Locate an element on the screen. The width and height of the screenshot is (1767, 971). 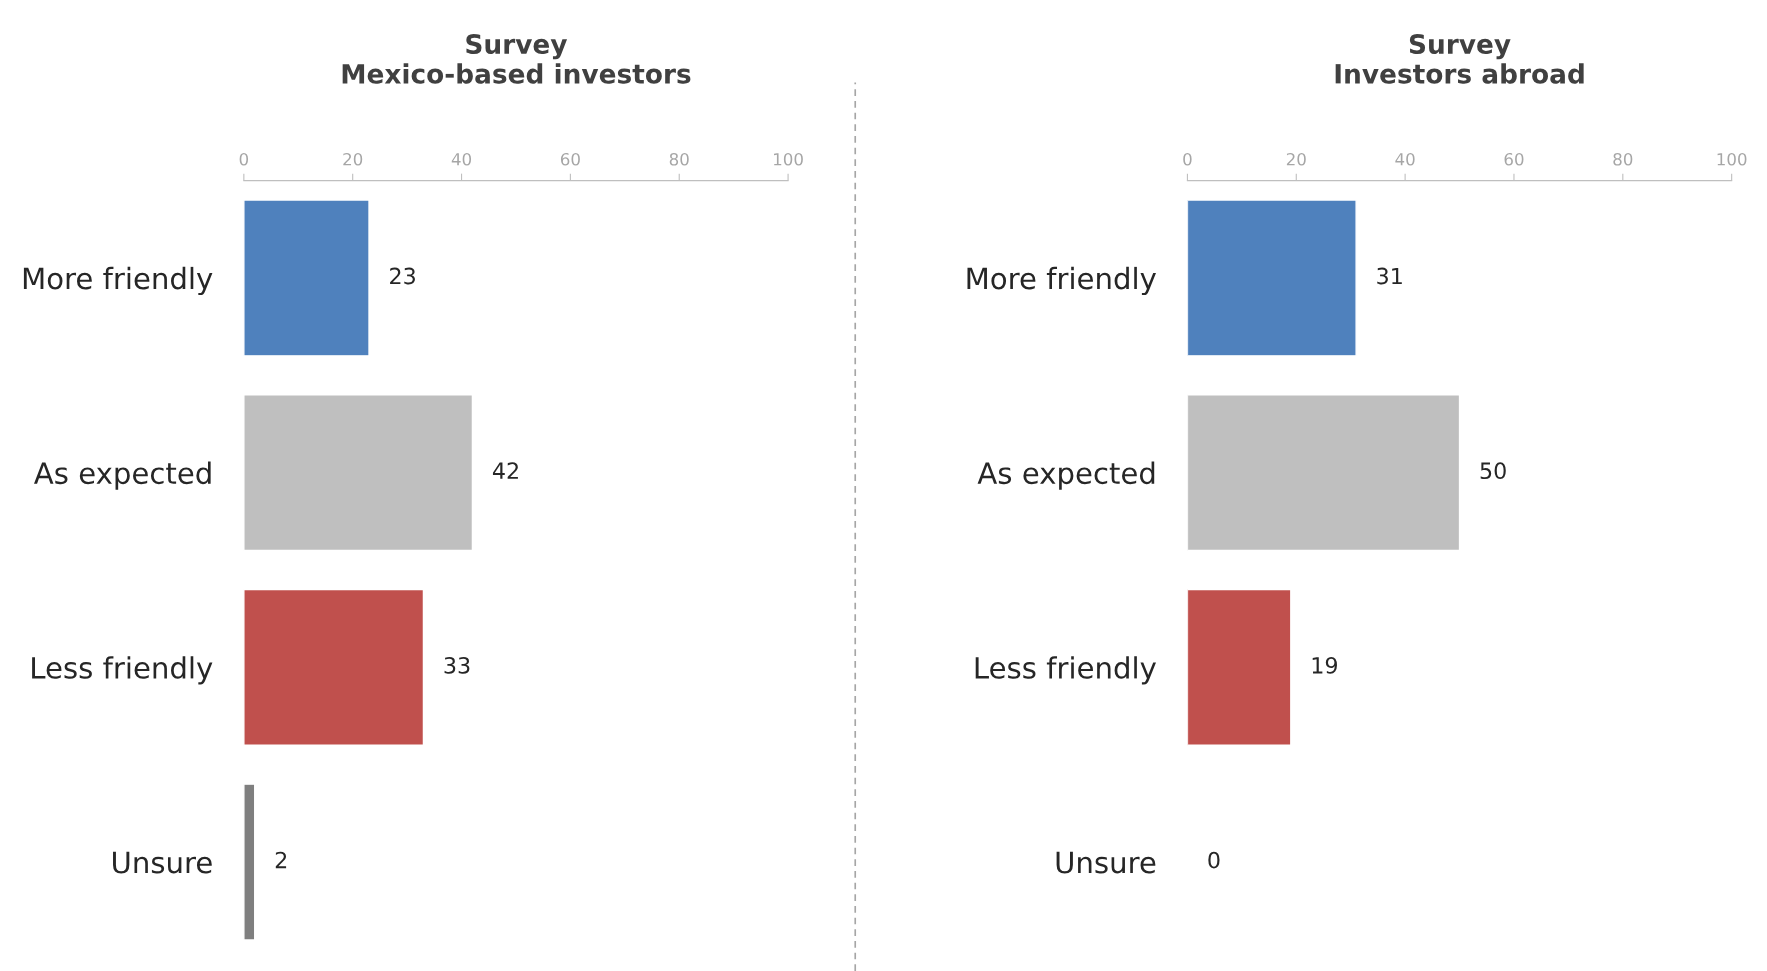
data-label: 2 is located at coordinates (281, 860).